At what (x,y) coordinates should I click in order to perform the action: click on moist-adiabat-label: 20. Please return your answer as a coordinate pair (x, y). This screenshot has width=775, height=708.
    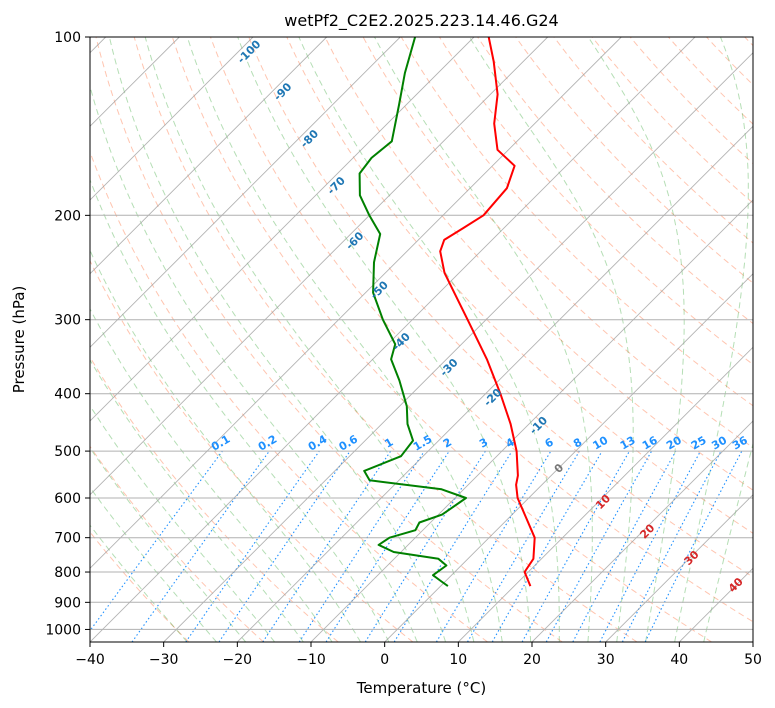
    Looking at the image, I should click on (647, 531).